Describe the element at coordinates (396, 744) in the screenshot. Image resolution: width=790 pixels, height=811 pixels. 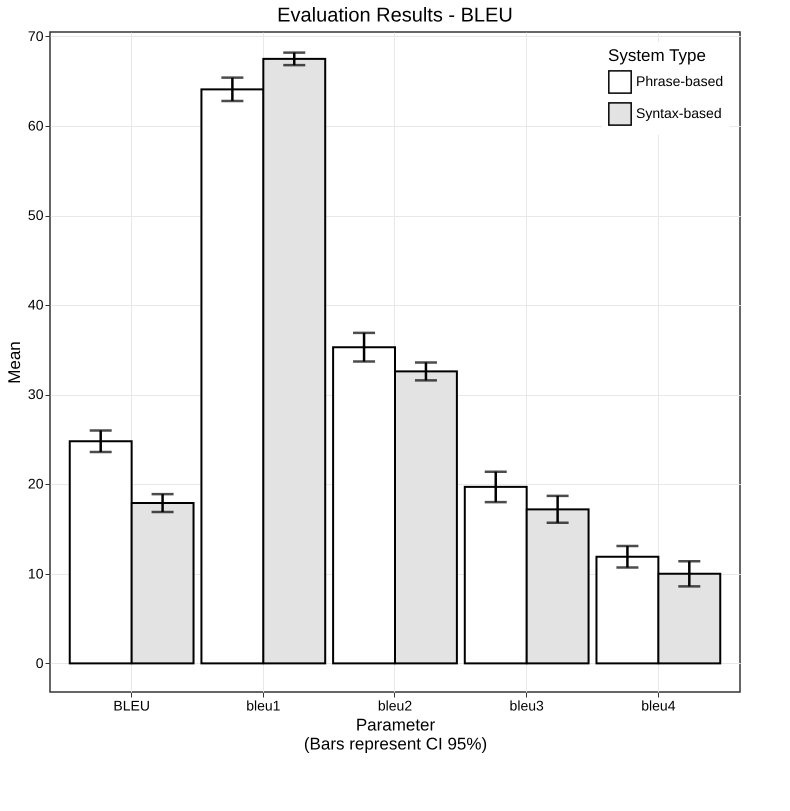
I see `text: (Bars represent CI 95%)` at that location.